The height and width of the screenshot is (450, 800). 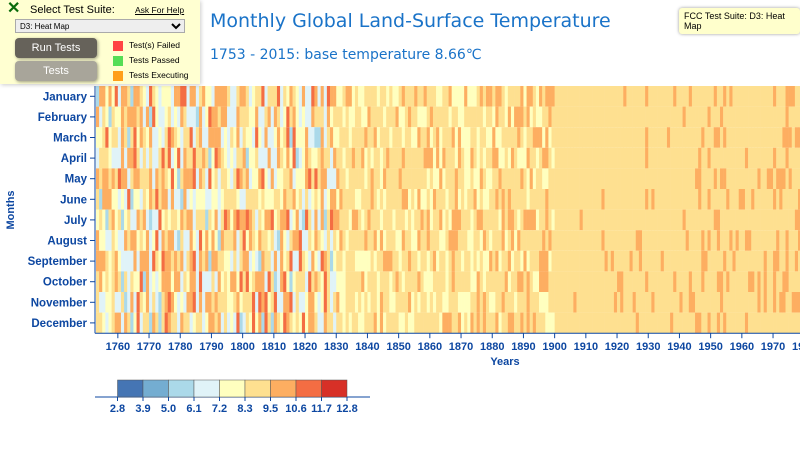 What do you see at coordinates (739, 21) in the screenshot?
I see `fcc-test-suite-badge: FCC Test Suite: D3: Heat Map` at bounding box center [739, 21].